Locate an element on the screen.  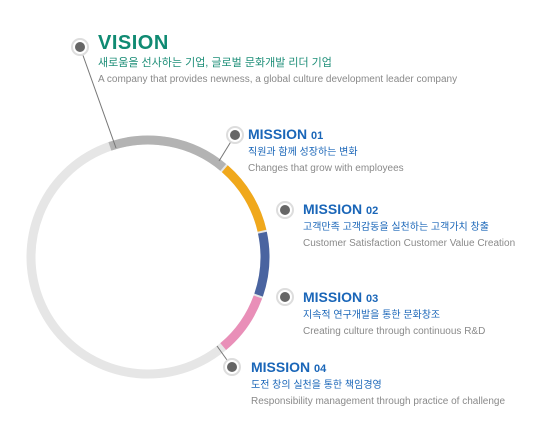
mission-03-marker is located at coordinates (285, 297).